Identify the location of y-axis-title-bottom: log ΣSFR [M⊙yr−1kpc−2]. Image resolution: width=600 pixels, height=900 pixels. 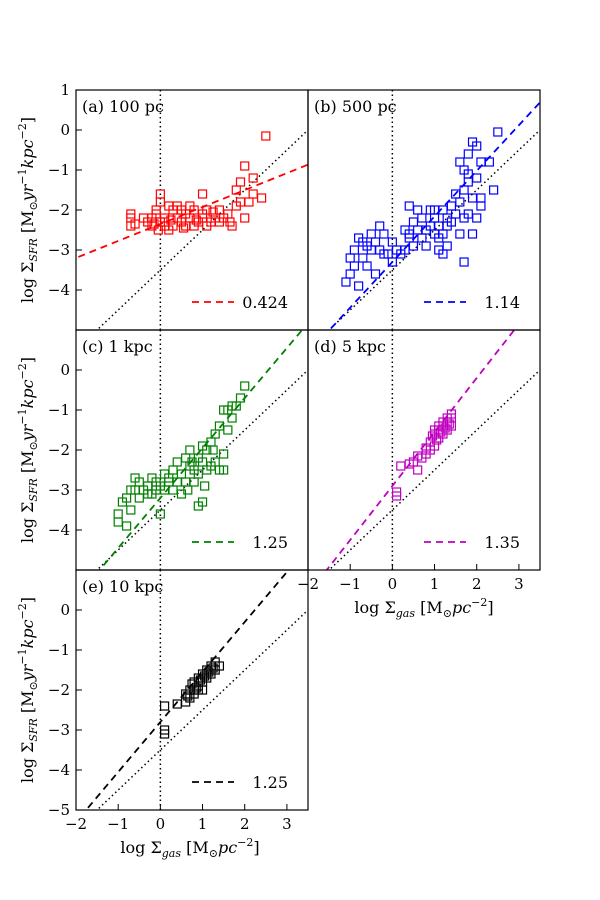
(28, 690).